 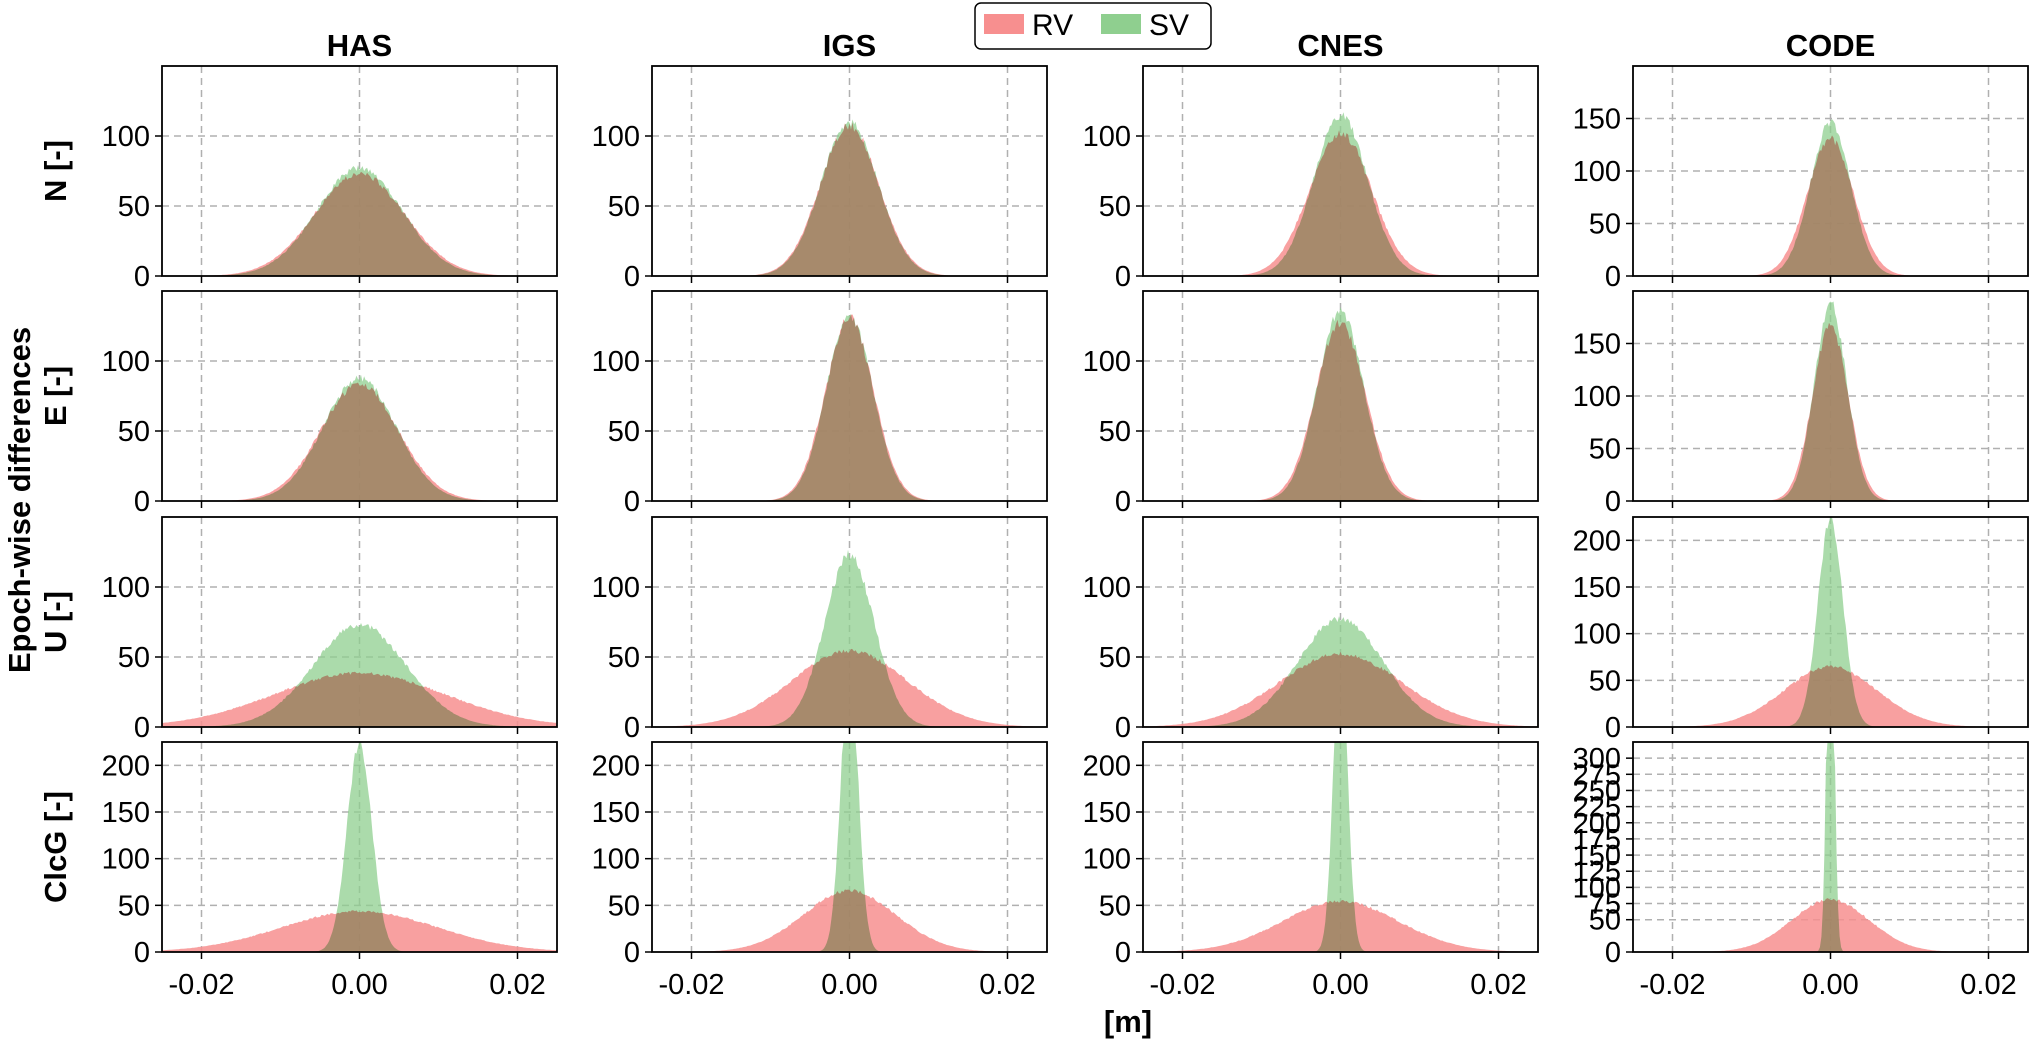 I want to click on y-tick-label: 250, so click(x=1597, y=791).